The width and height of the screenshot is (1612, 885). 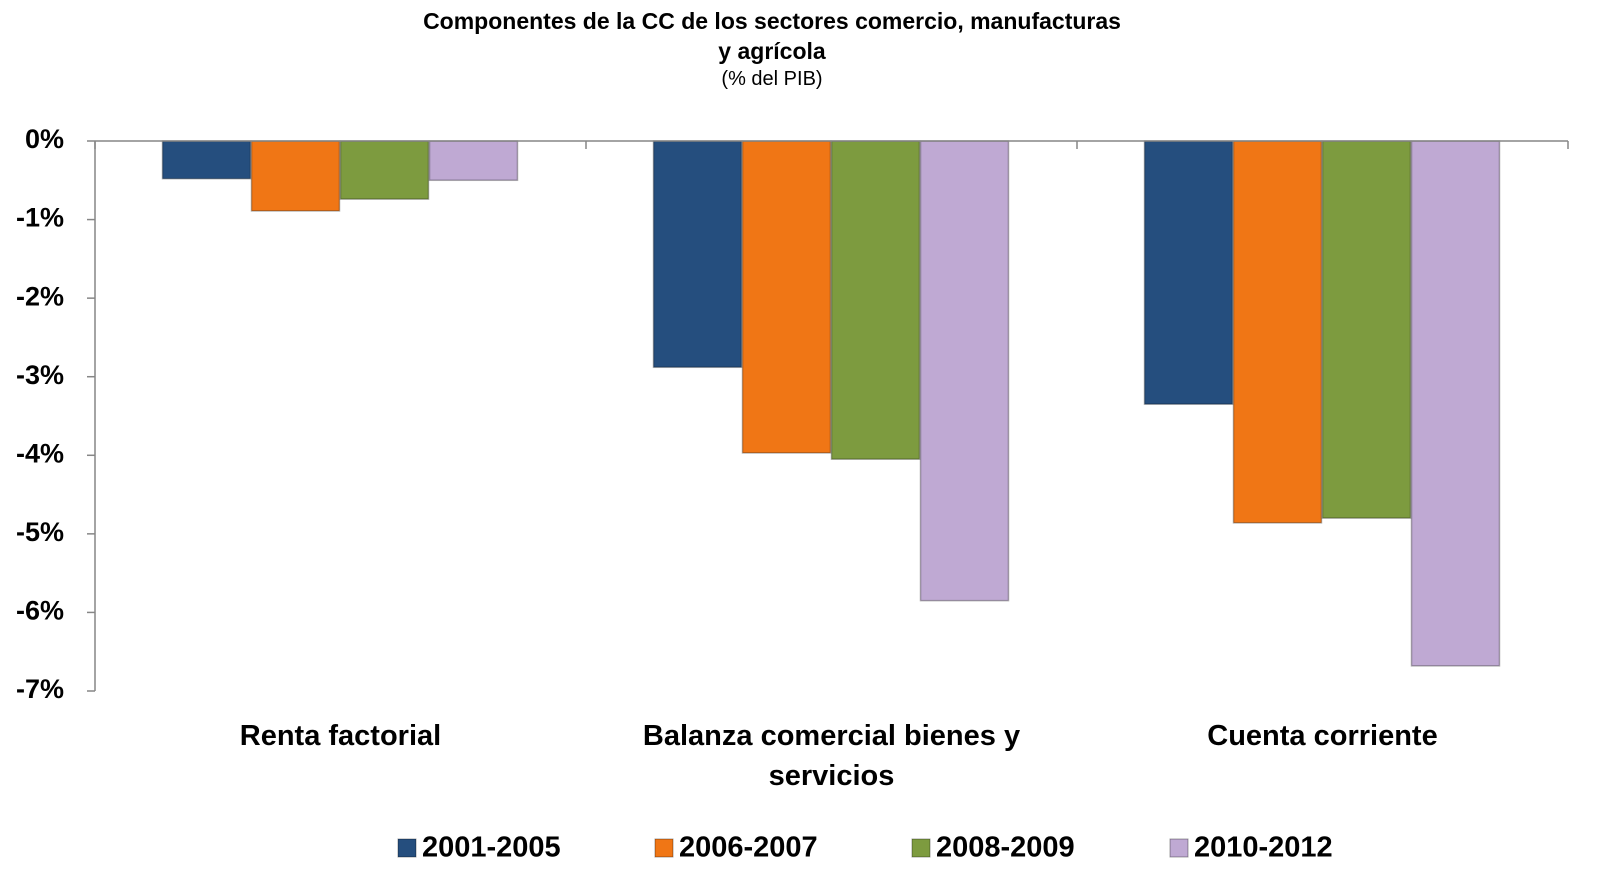 I want to click on y-tick-label: 0%, so click(x=44, y=139).